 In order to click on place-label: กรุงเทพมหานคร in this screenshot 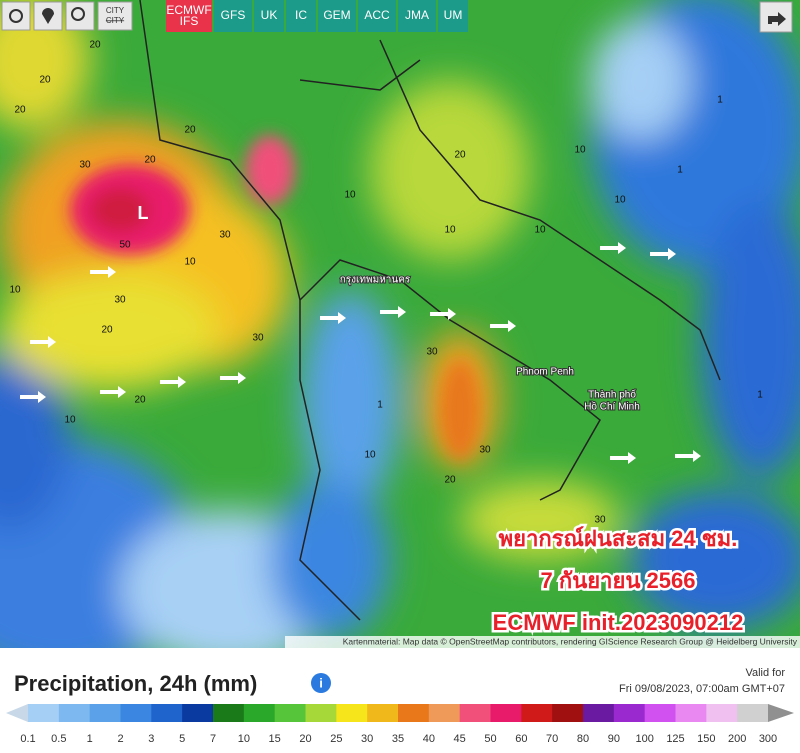, I will do `click(375, 280)`.